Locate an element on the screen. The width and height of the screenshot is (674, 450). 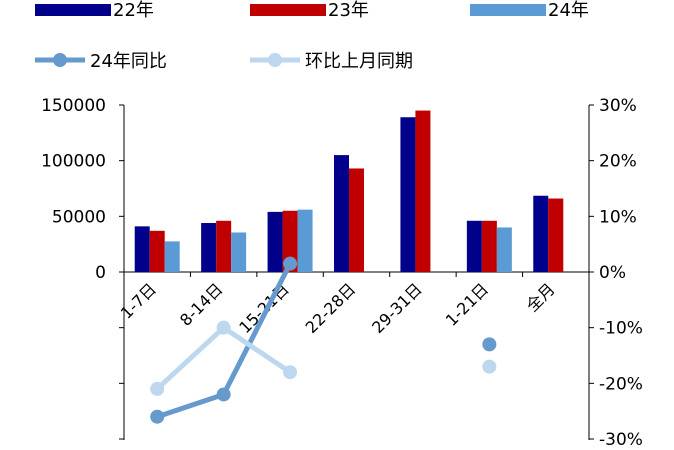
x-tick-label: 全月 is located at coordinates (541, 297).